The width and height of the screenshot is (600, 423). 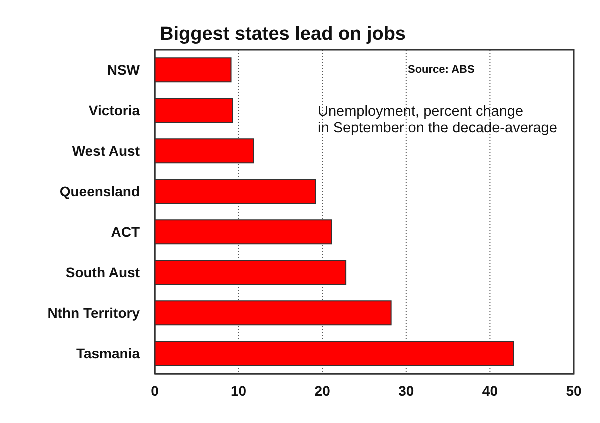 I want to click on y-tick-label: Victoria, so click(x=114, y=110).